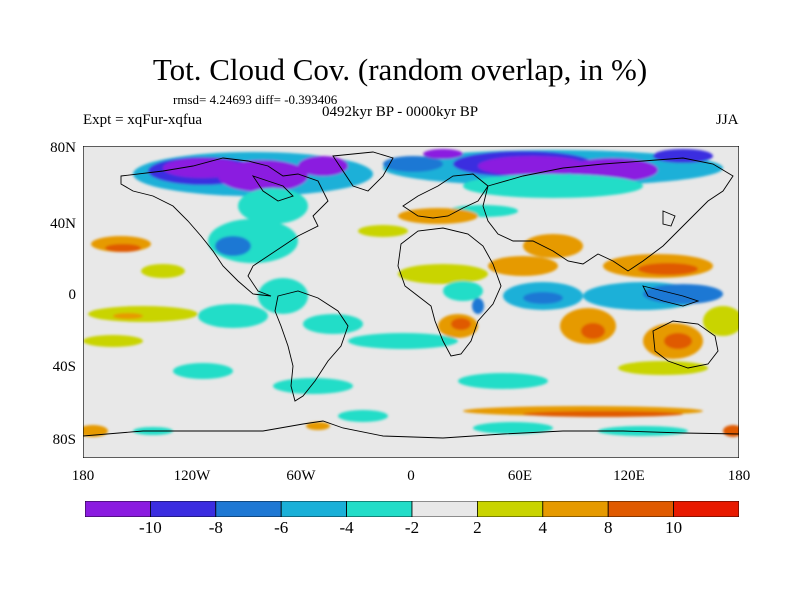 This screenshot has width=800, height=600. Describe the element at coordinates (411, 476) in the screenshot. I see `lon-tick-0: 0` at that location.